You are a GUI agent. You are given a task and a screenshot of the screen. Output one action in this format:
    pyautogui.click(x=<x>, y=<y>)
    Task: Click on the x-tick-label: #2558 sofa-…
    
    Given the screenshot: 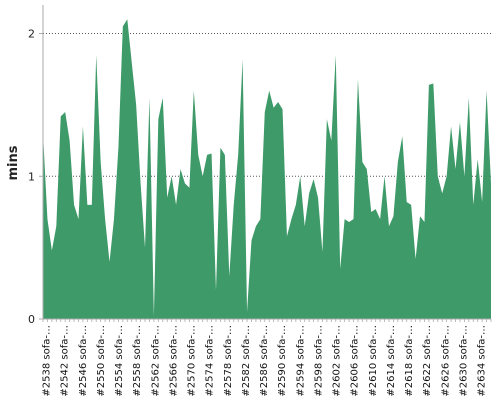 What is the action you would take?
    pyautogui.click(x=137, y=361)
    